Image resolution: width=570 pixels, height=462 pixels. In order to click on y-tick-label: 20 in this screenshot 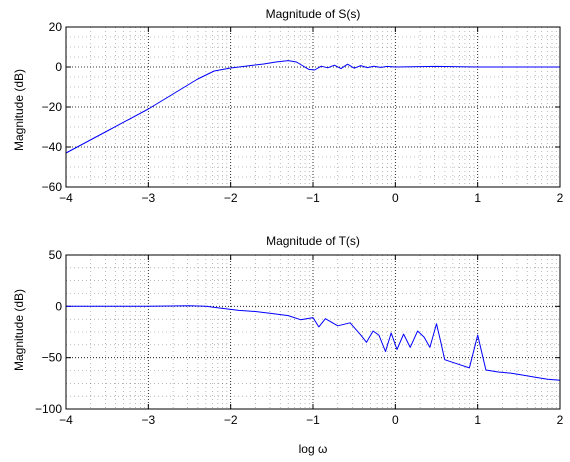, I will do `click(56, 27)`.